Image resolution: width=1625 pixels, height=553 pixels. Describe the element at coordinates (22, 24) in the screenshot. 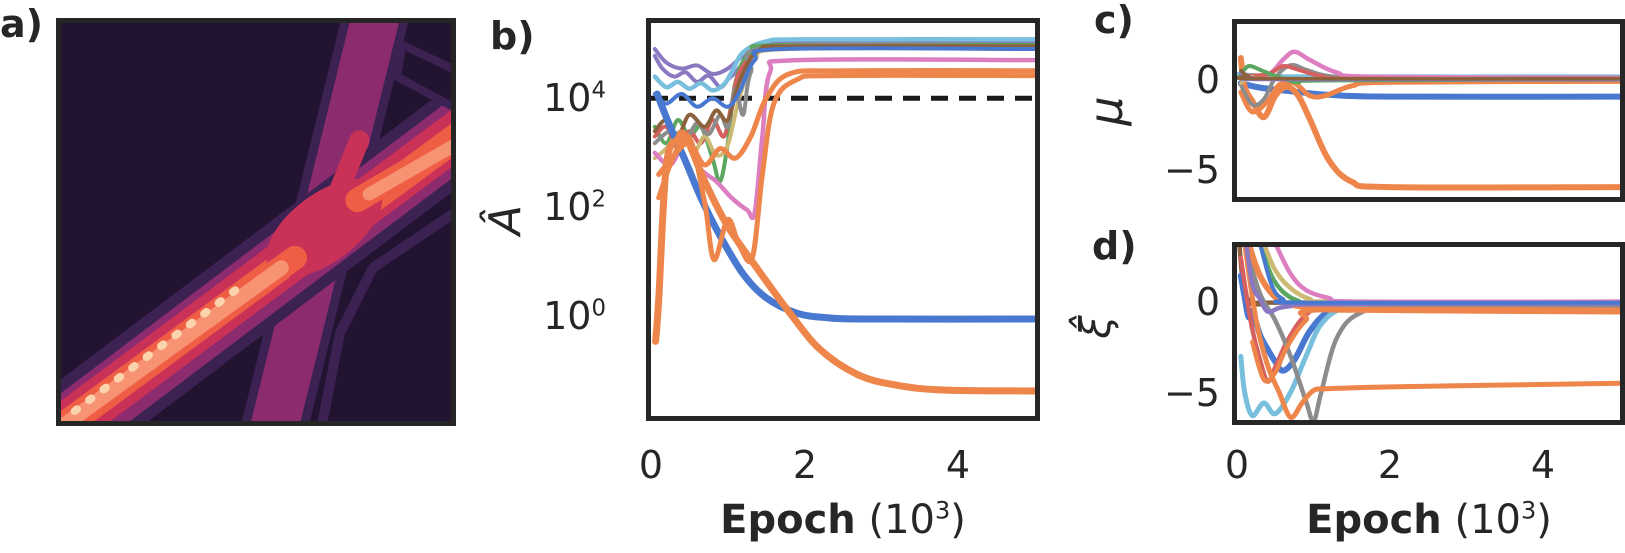

I see `panel-a-label: a)` at that location.